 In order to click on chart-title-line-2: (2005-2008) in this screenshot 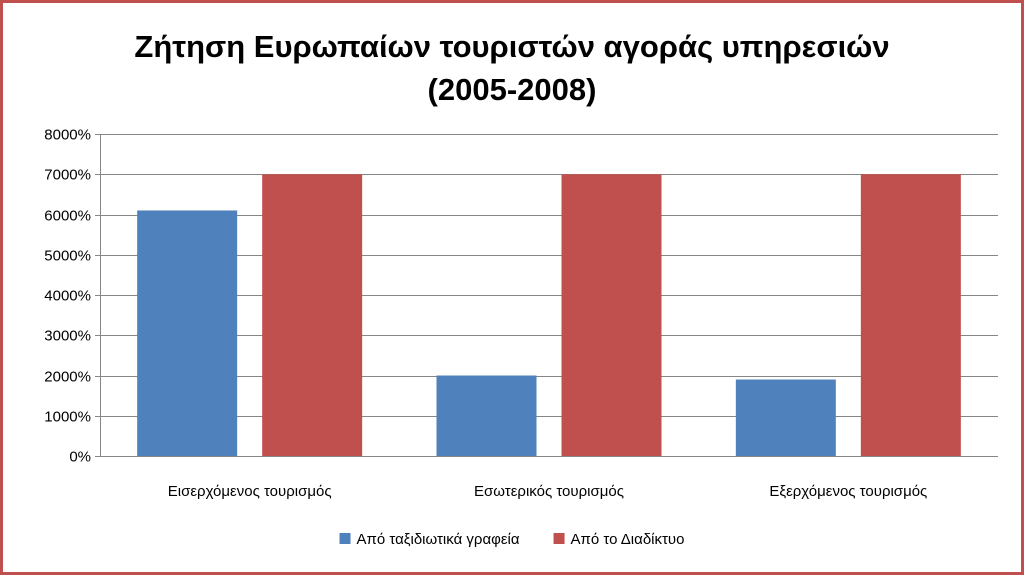, I will do `click(512, 89)`.